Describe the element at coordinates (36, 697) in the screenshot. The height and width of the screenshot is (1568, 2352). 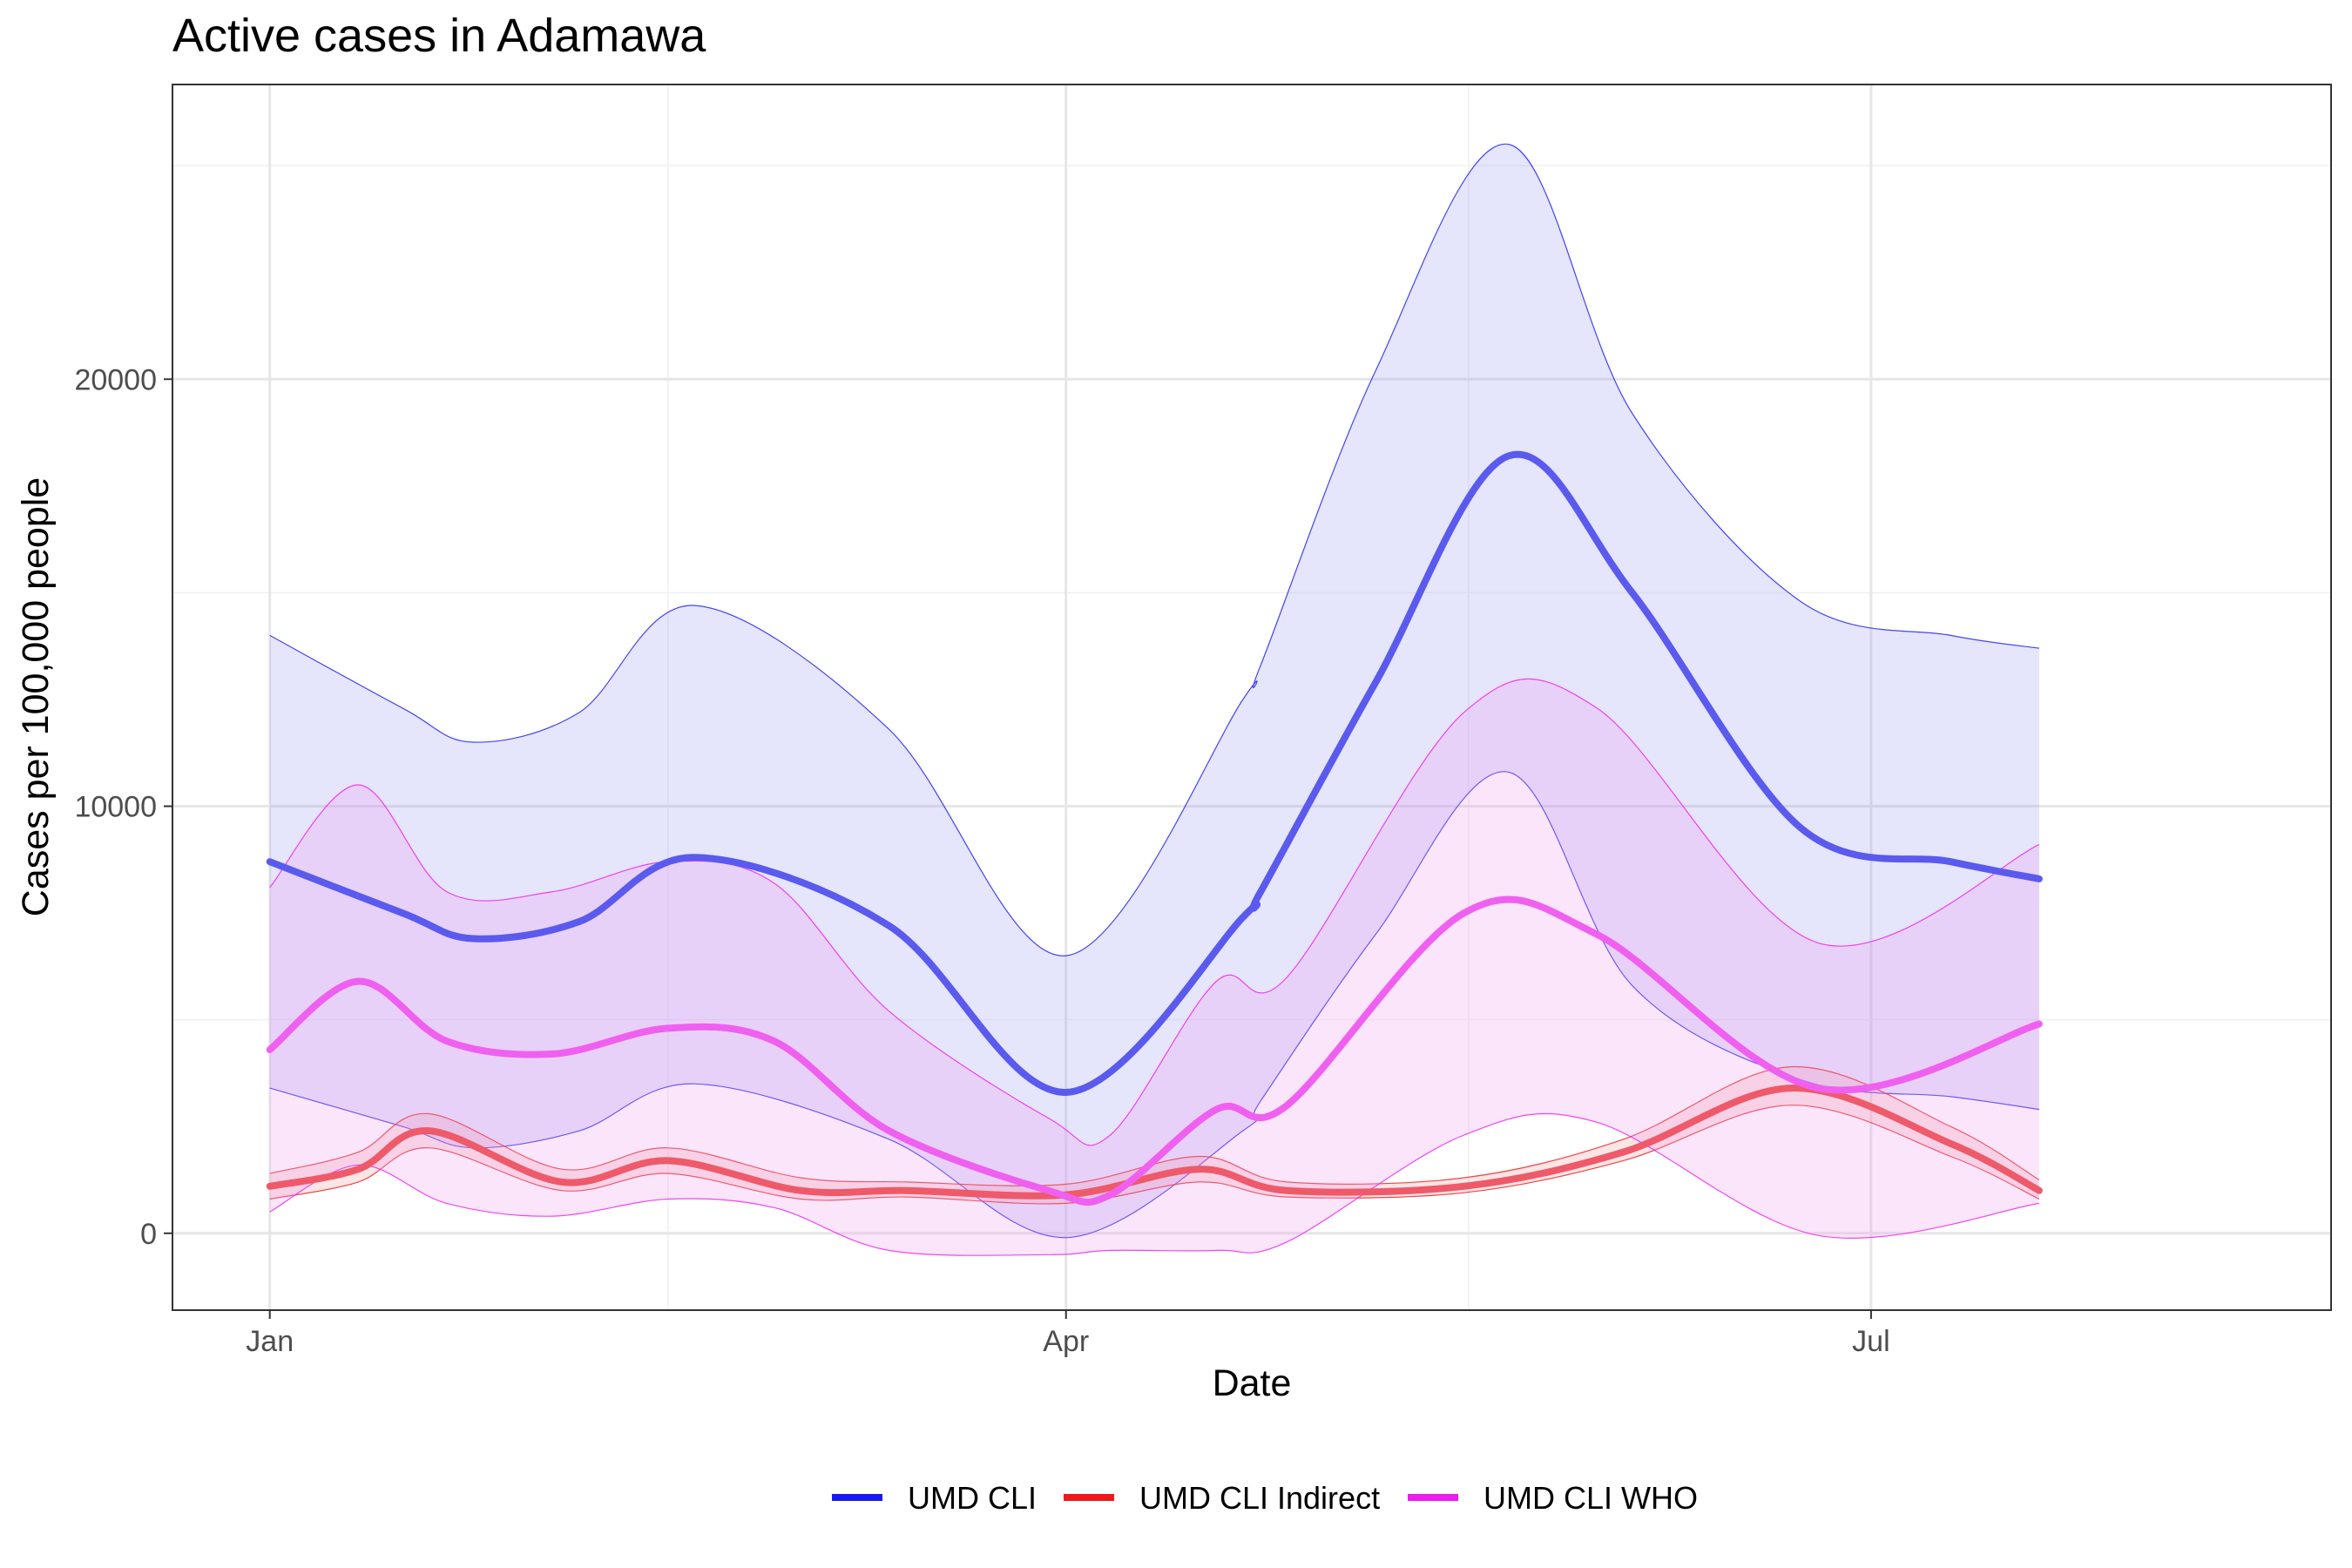
I see `y-axis-title: Cases per 100,000 people` at that location.